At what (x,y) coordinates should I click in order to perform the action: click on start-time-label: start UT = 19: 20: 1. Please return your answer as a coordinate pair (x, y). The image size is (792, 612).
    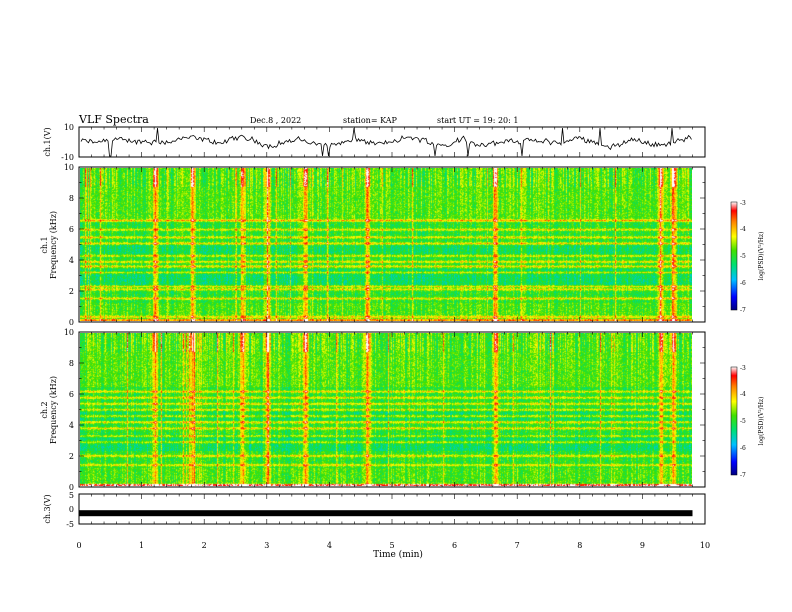
    Looking at the image, I should click on (477, 120).